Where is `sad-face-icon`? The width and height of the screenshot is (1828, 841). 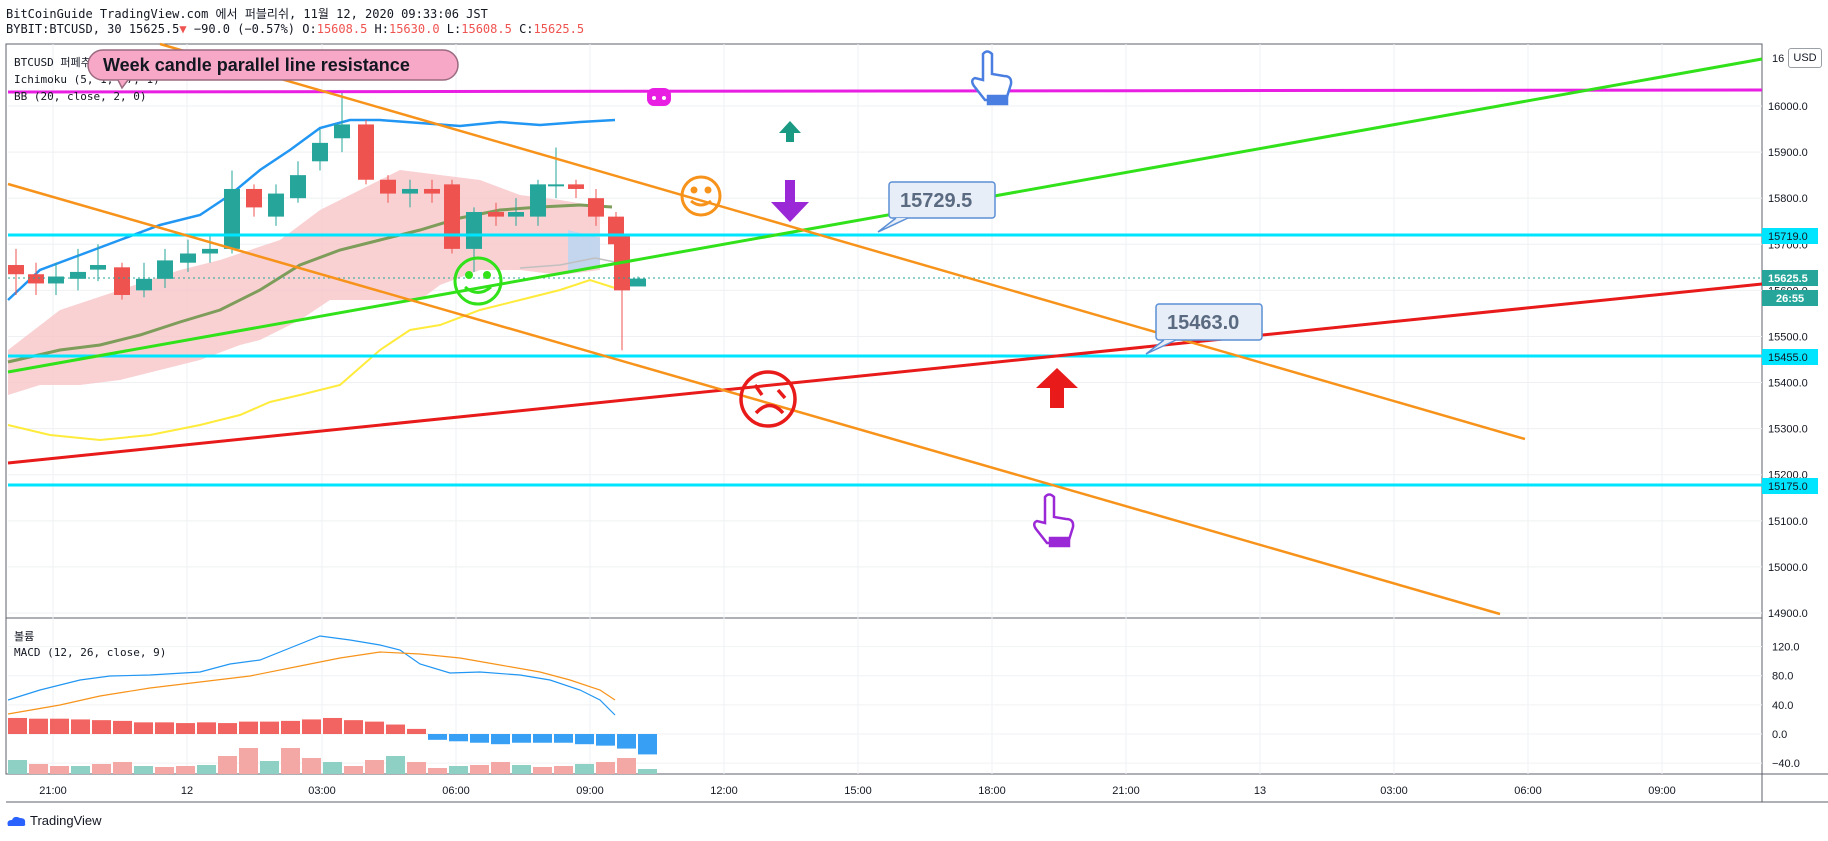 sad-face-icon is located at coordinates (768, 399).